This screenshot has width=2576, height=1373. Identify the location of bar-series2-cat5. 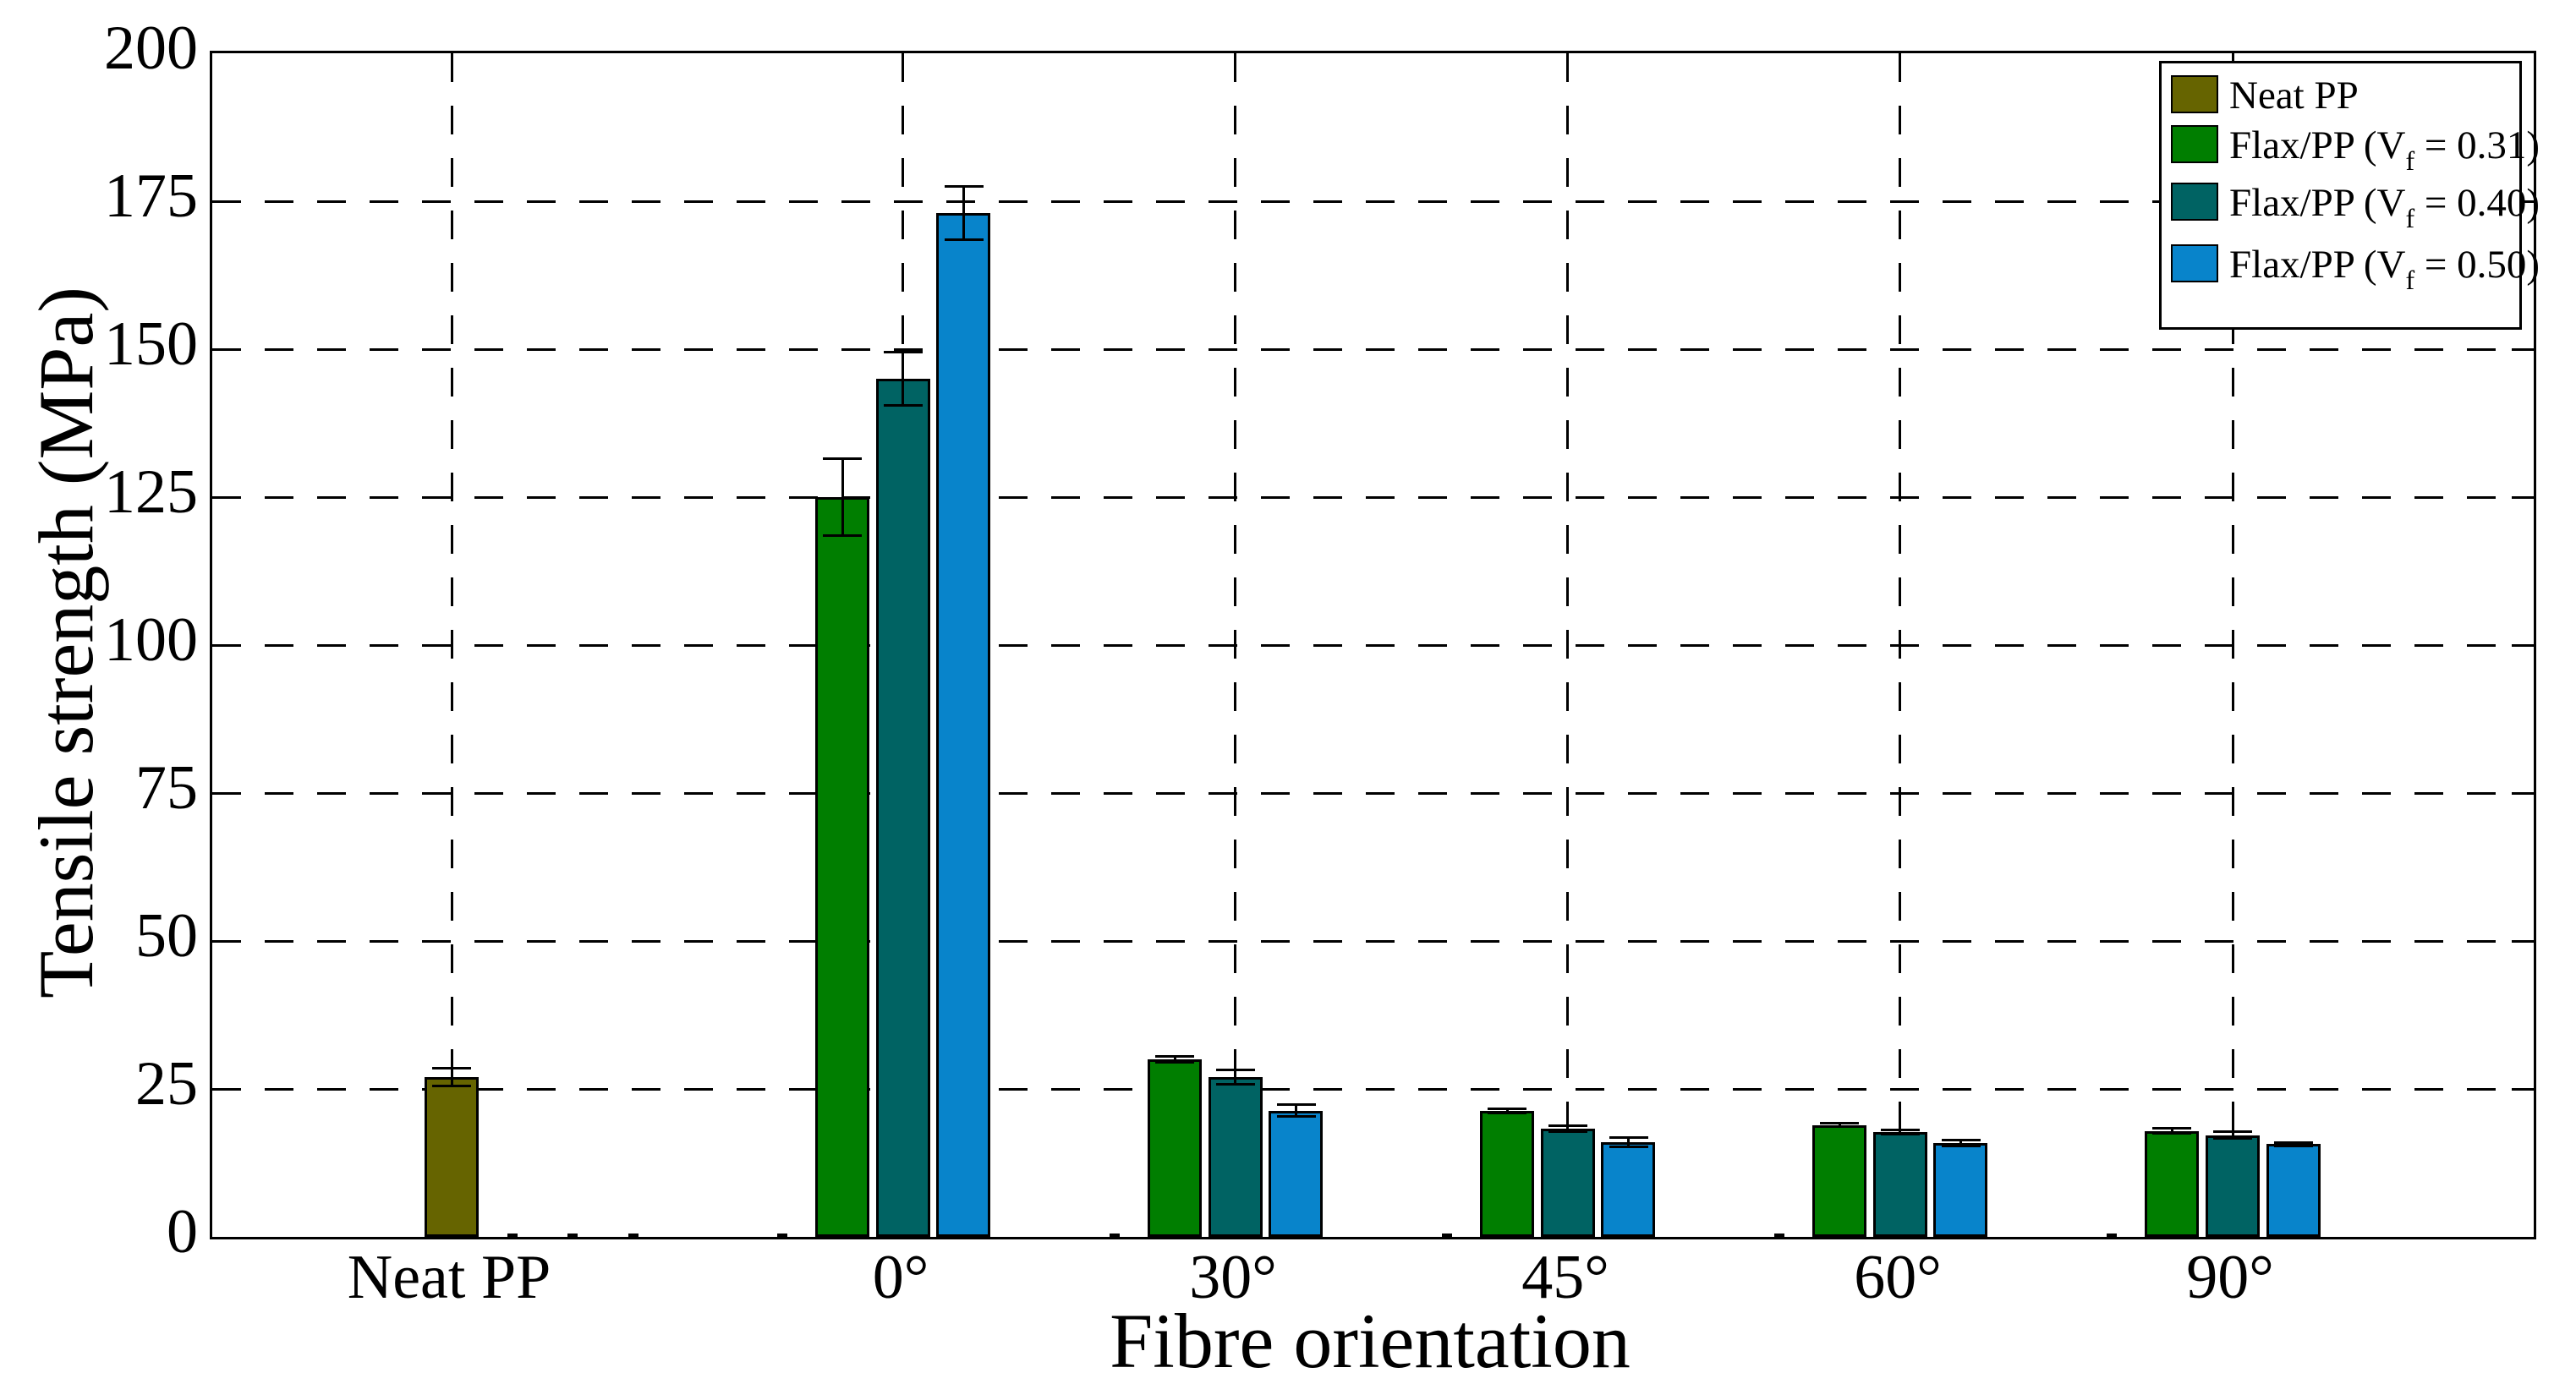
(2232, 1186).